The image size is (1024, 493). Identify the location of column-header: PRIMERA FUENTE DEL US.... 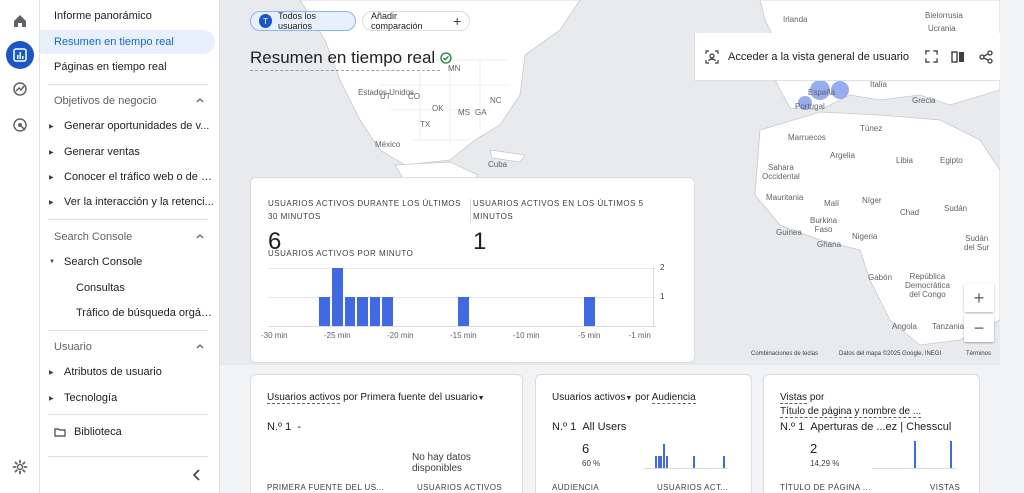
(326, 487).